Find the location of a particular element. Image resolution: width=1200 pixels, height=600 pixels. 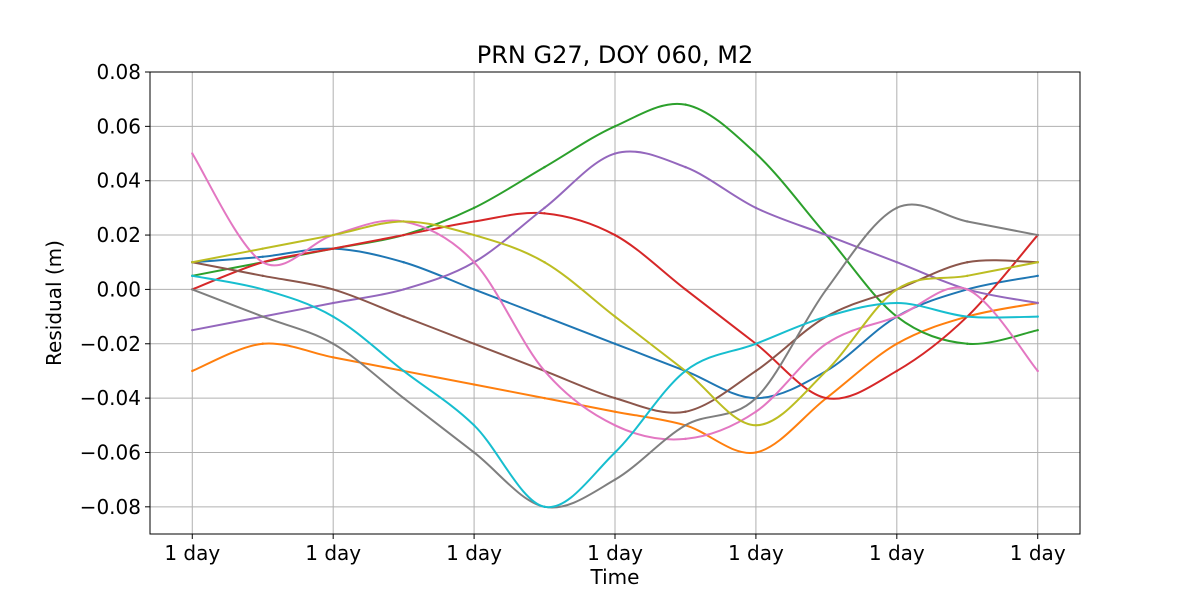

y-tick-label: 0.06 is located at coordinates (118, 126).